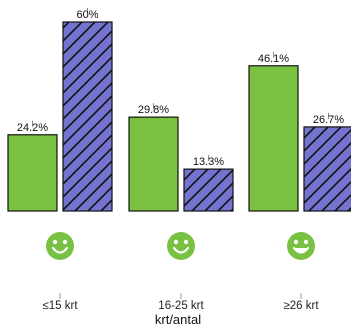 The height and width of the screenshot is (328, 351). What do you see at coordinates (301, 306) in the screenshot?
I see `category-label-2: ≥26 krt` at bounding box center [301, 306].